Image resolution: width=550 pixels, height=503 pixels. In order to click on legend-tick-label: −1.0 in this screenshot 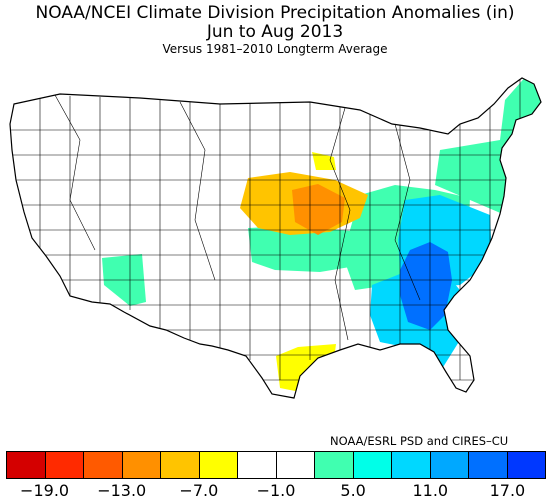, I will do `click(276, 490)`.